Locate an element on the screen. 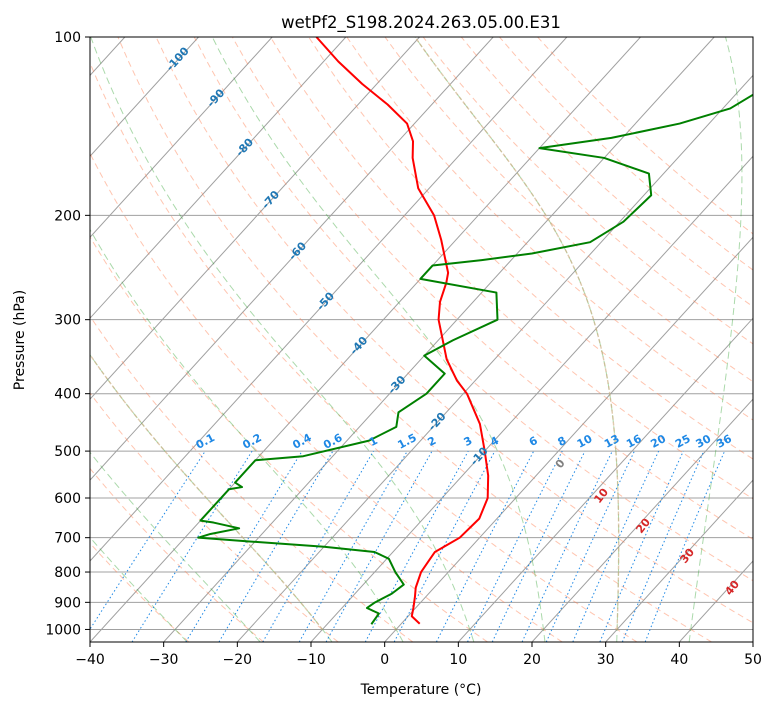 This screenshot has width=775, height=708. x-tick-label: 50 is located at coordinates (753, 660).